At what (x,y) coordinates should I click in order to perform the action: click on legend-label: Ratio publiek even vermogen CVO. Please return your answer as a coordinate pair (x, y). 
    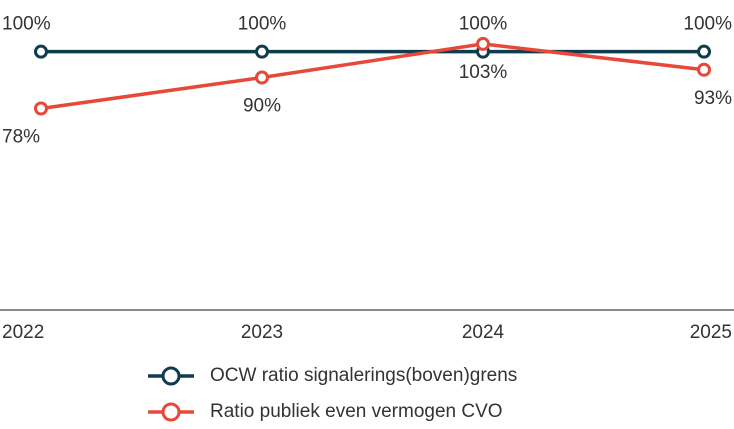
    Looking at the image, I should click on (356, 411).